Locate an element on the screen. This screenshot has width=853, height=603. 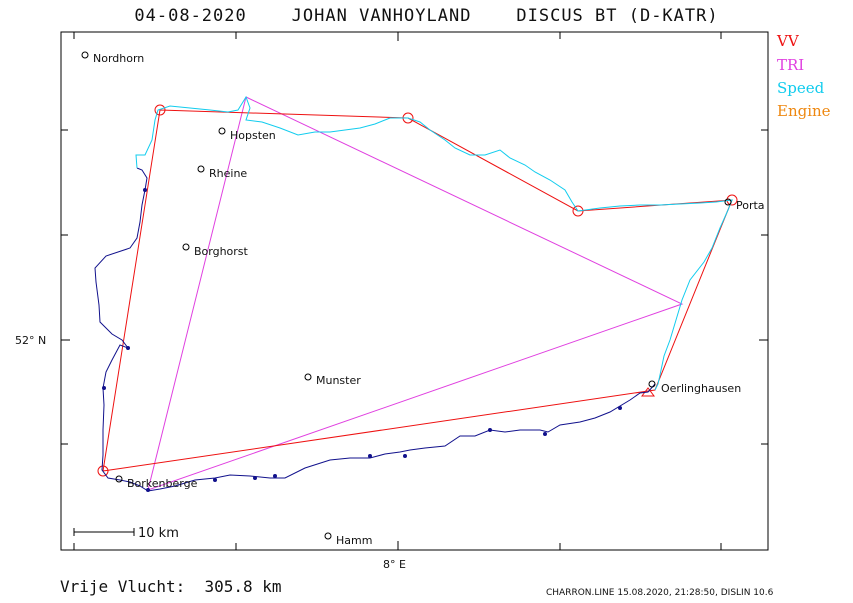
place-porta: Porta is located at coordinates (744, 205).